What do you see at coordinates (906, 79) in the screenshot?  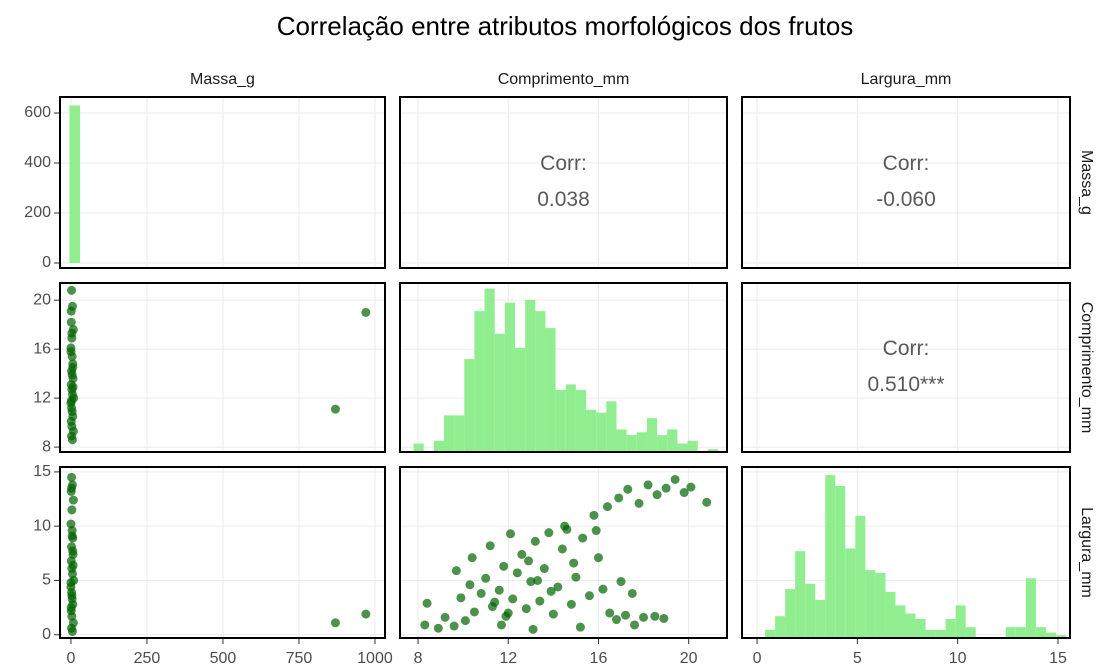 I see `column-label: Largura_mm` at bounding box center [906, 79].